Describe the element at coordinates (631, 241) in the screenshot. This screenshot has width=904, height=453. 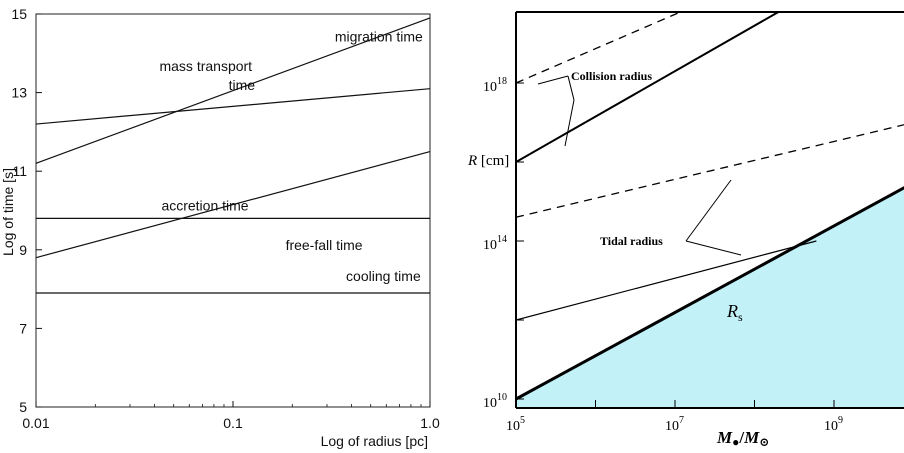
I see `tidal-radius-label: Tidal radius` at that location.